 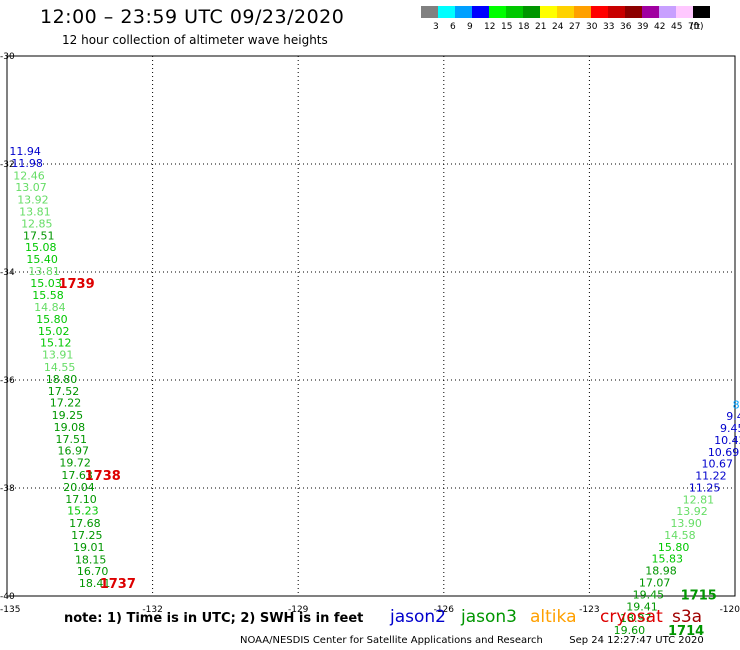 I want to click on y-tick-label: -30, so click(x=7, y=57).